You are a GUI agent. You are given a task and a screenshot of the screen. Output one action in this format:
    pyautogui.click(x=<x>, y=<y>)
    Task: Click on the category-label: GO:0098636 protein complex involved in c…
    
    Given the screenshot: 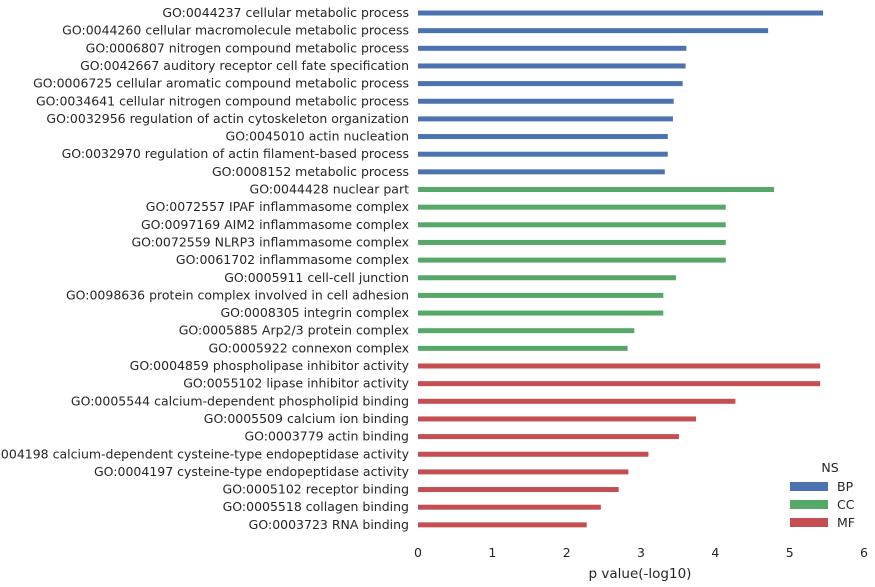 What is the action you would take?
    pyautogui.click(x=237, y=294)
    